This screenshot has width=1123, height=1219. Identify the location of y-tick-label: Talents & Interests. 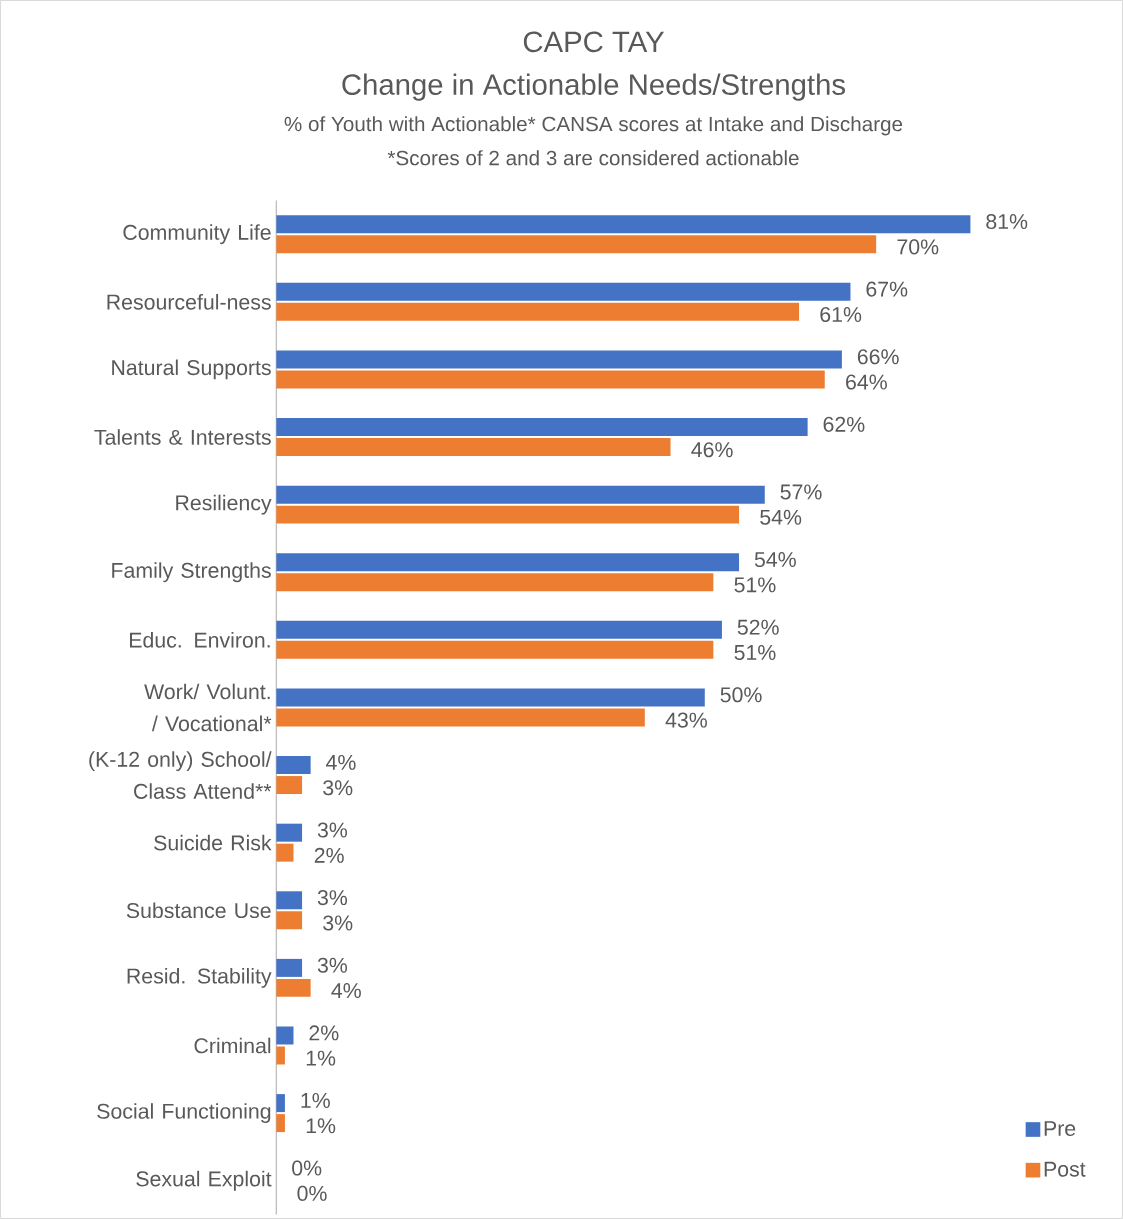
(182, 437).